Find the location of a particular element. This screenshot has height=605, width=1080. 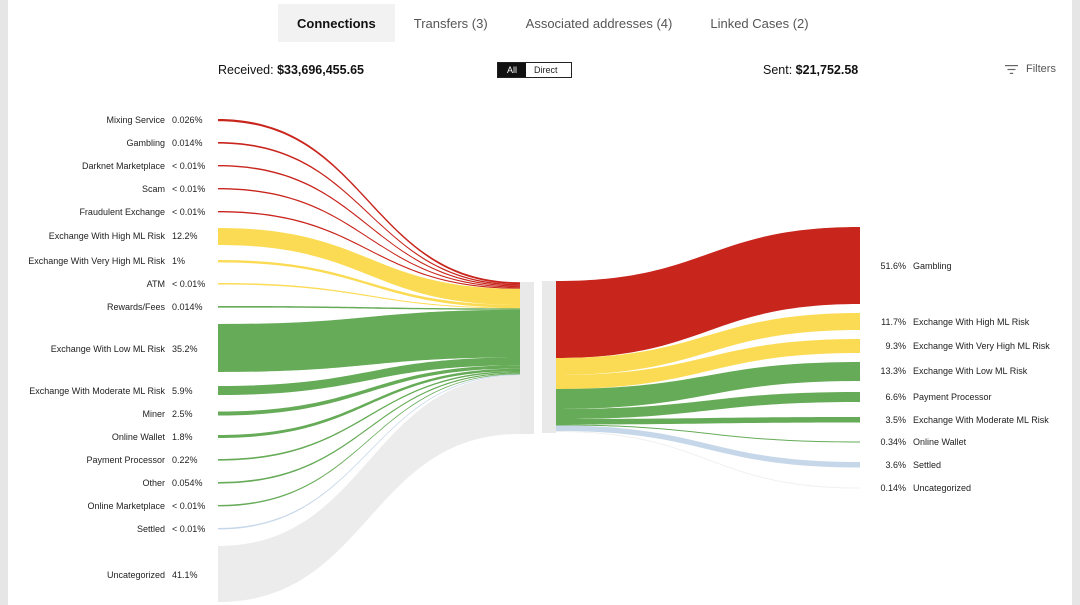

received-flow-exchange-with-moderate-ml-risk is located at coordinates (369, 376).